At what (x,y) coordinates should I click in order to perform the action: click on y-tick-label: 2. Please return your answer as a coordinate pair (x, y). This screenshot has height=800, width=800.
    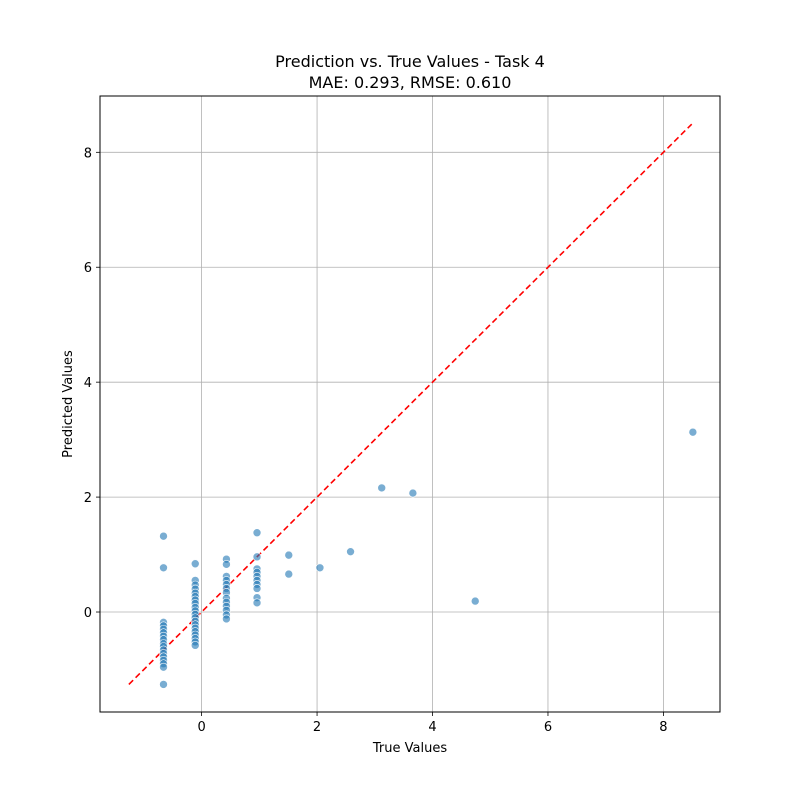
    Looking at the image, I should click on (88, 498).